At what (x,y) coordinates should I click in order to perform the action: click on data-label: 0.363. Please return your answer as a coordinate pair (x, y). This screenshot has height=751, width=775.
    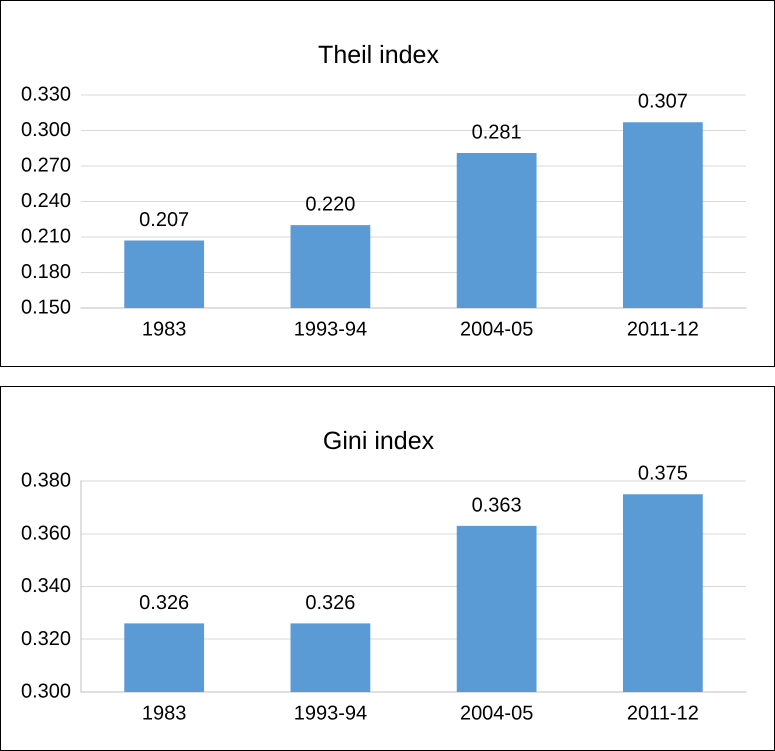
    Looking at the image, I should click on (497, 505).